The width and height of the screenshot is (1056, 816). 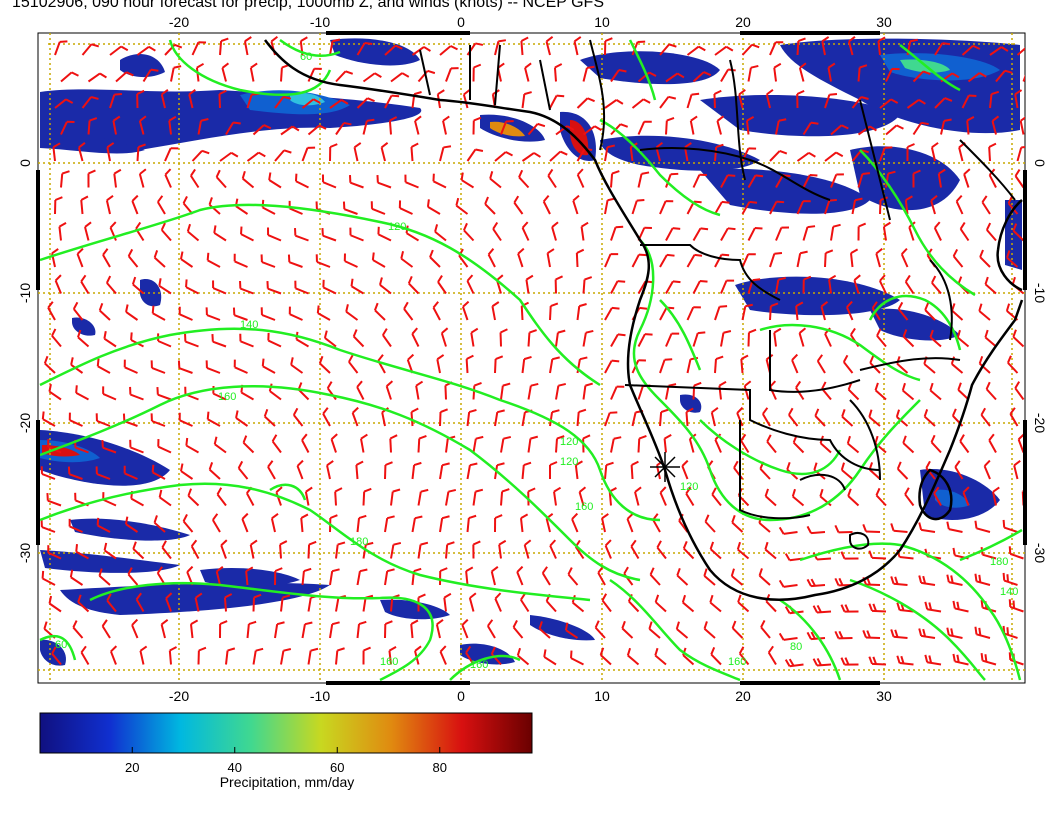 I want to click on contour-label: 160, so click(x=584, y=507).